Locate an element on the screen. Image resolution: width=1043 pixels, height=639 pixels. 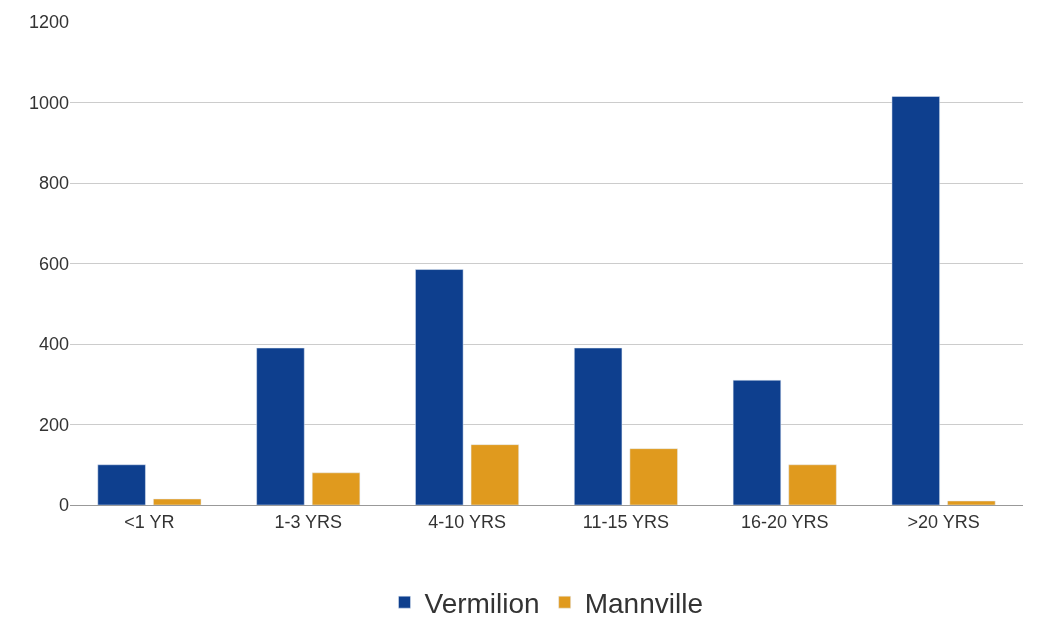
x-tick-label: 4-10 YRS is located at coordinates (467, 521).